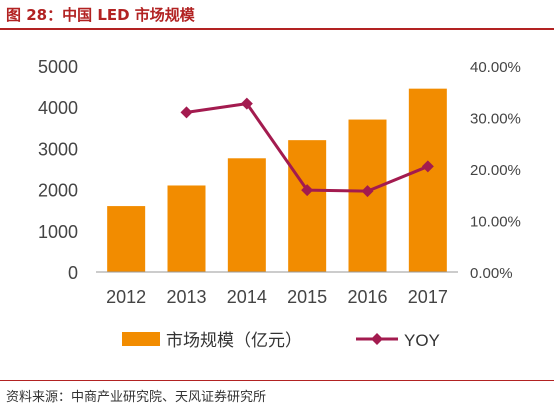 This screenshot has width=554, height=417. Describe the element at coordinates (141, 339) in the screenshot. I see `legend-bar-swatch` at that location.